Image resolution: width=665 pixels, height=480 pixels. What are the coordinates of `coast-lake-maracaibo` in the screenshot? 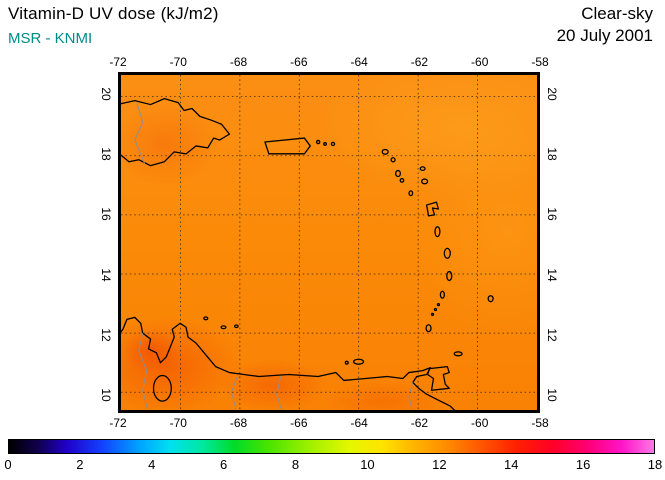 It's located at (162, 388).